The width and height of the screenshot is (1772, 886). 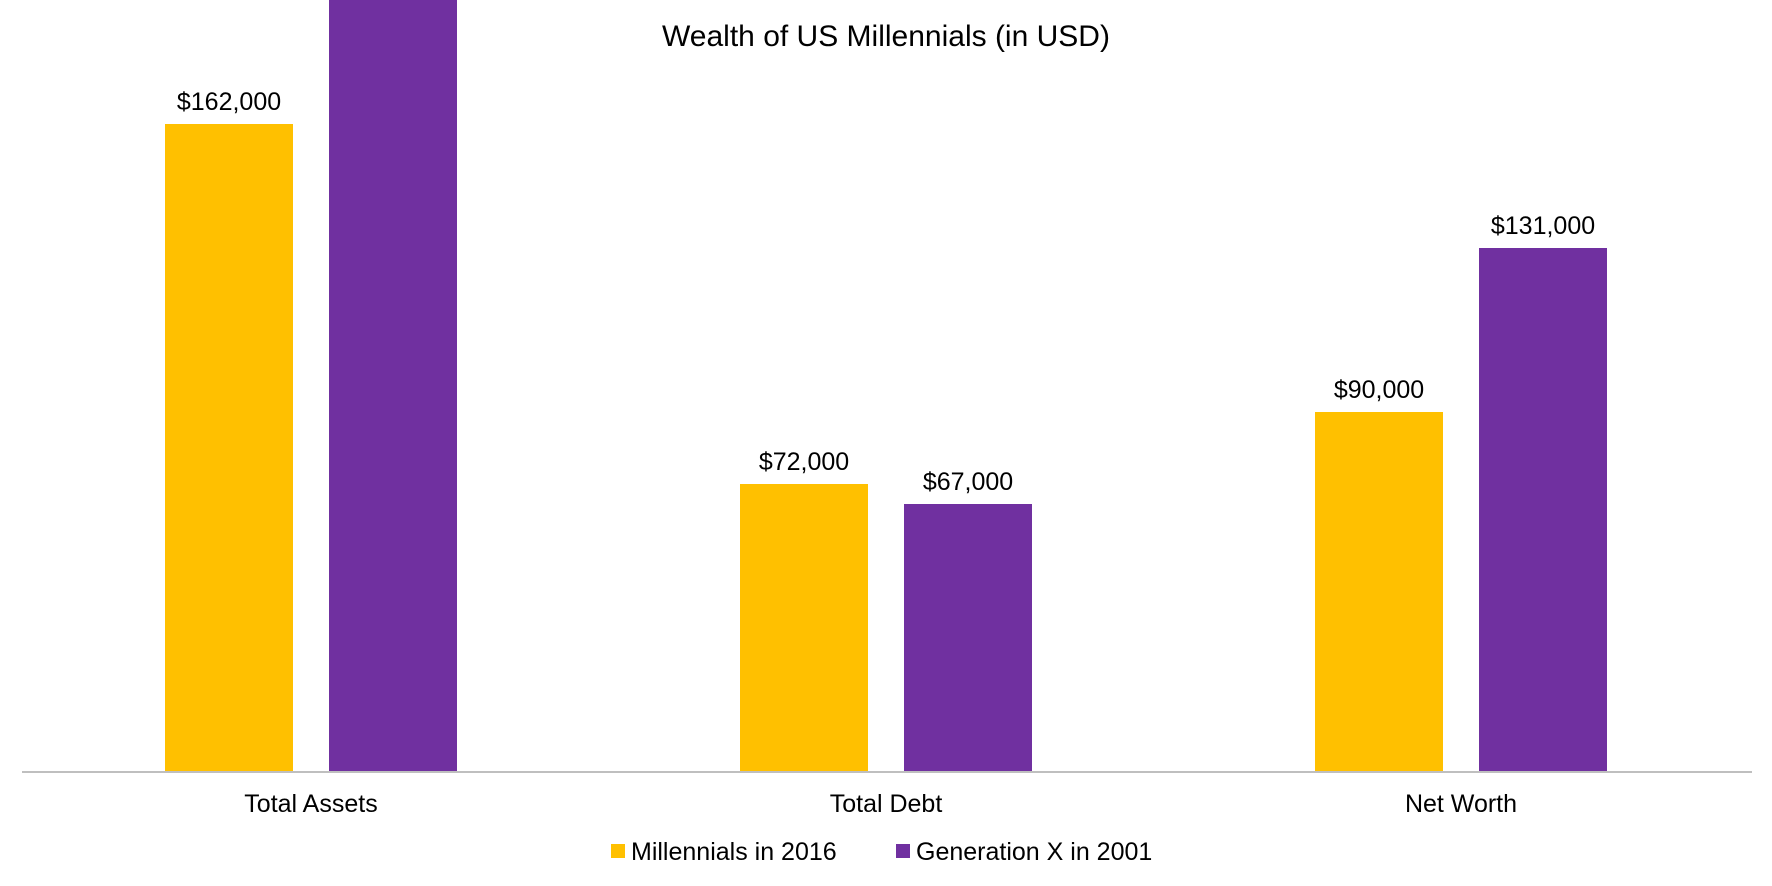 I want to click on chart-title: Wealth of US Millennials (in USD), so click(x=886, y=36).